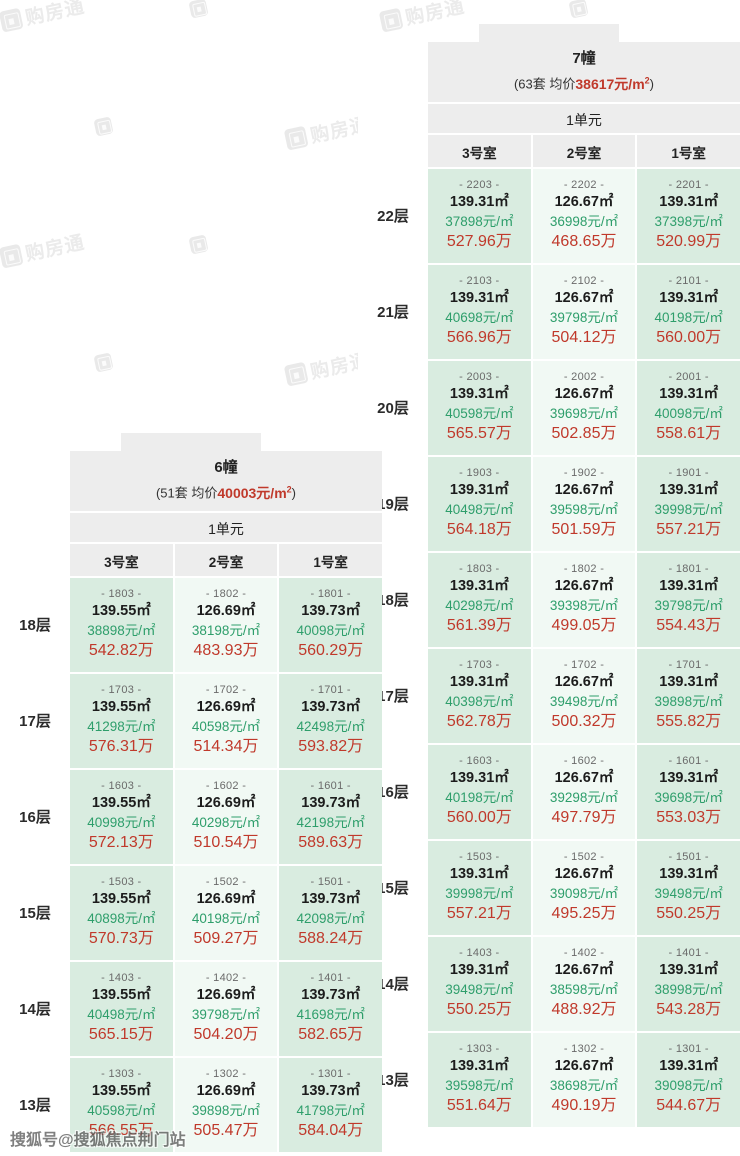  I want to click on unit-cell: - 2102 - 126.67㎡ 39798元/㎡ 504.12万, so click(585, 311).